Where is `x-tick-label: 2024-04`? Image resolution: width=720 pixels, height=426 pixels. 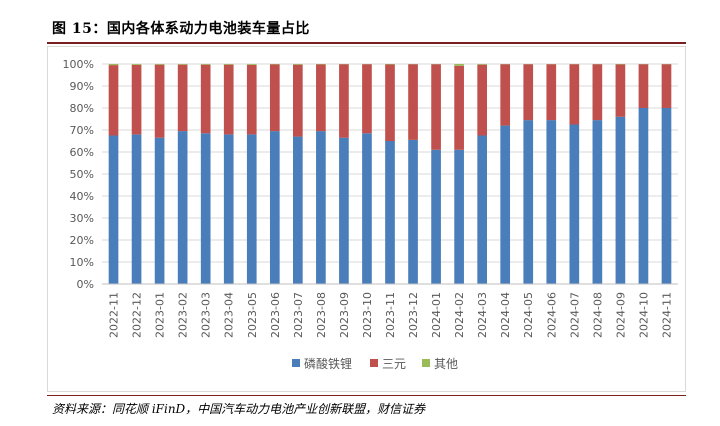 x-tick-label: 2024-04 is located at coordinates (505, 315).